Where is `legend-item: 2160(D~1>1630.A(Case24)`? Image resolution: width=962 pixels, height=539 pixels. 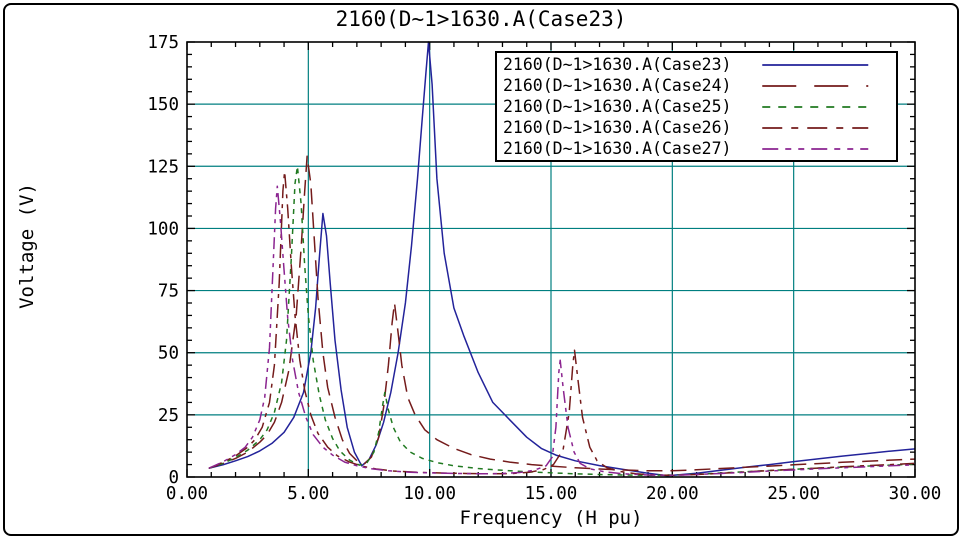
legend-item: 2160(D~1>1630.A(Case24) is located at coordinates (697, 86).